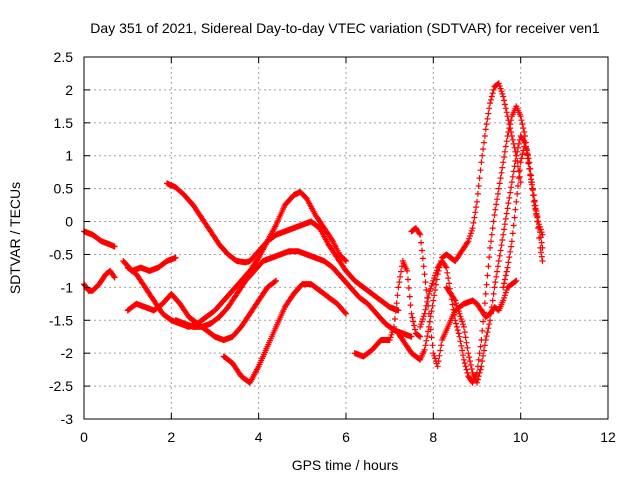 Image resolution: width=640 pixels, height=480 pixels. What do you see at coordinates (64, 57) in the screenshot?
I see `y-tick-label: 2.5` at bounding box center [64, 57].